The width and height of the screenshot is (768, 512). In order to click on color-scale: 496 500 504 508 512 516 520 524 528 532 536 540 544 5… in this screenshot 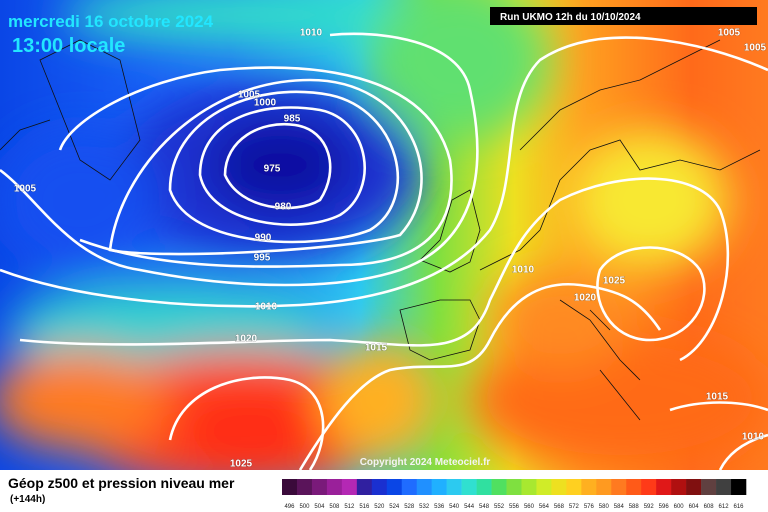, I will do `click(514, 494)`.